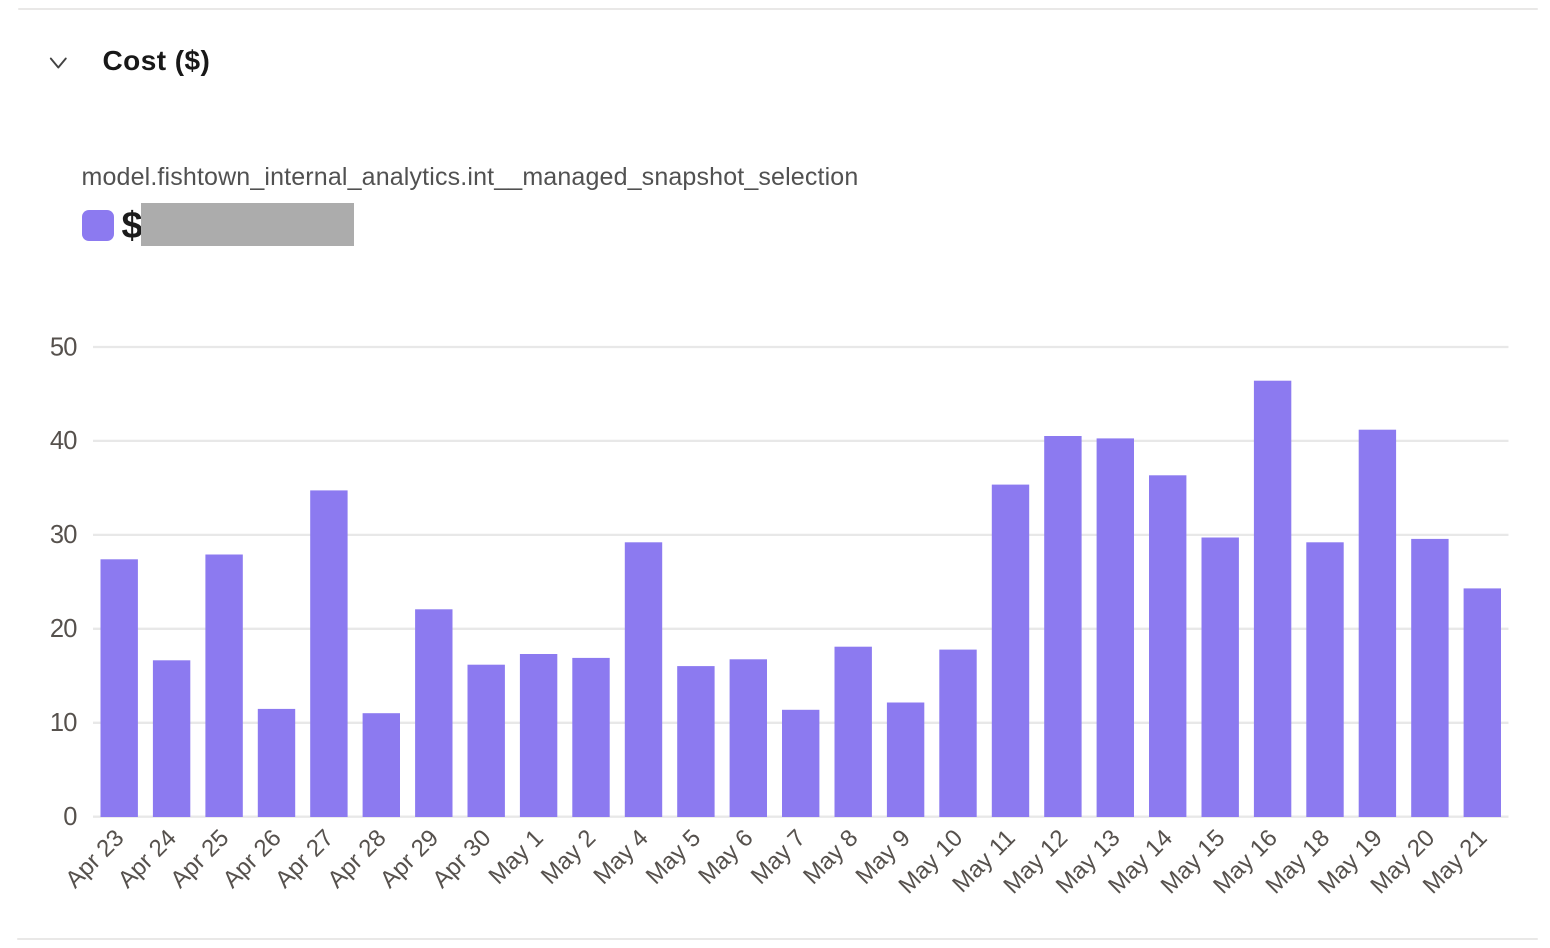  What do you see at coordinates (516, 856) in the screenshot?
I see `svg-text: May 1` at bounding box center [516, 856].